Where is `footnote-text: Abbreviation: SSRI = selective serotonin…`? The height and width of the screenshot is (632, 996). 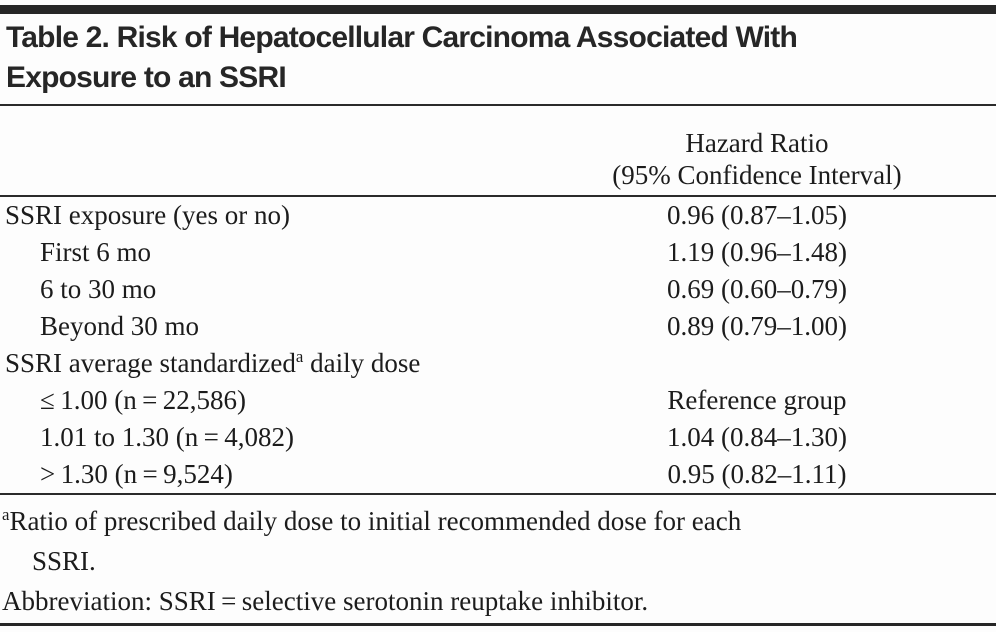
footnote-text: Abbreviation: SSRI = selective serotonin… is located at coordinates (325, 601).